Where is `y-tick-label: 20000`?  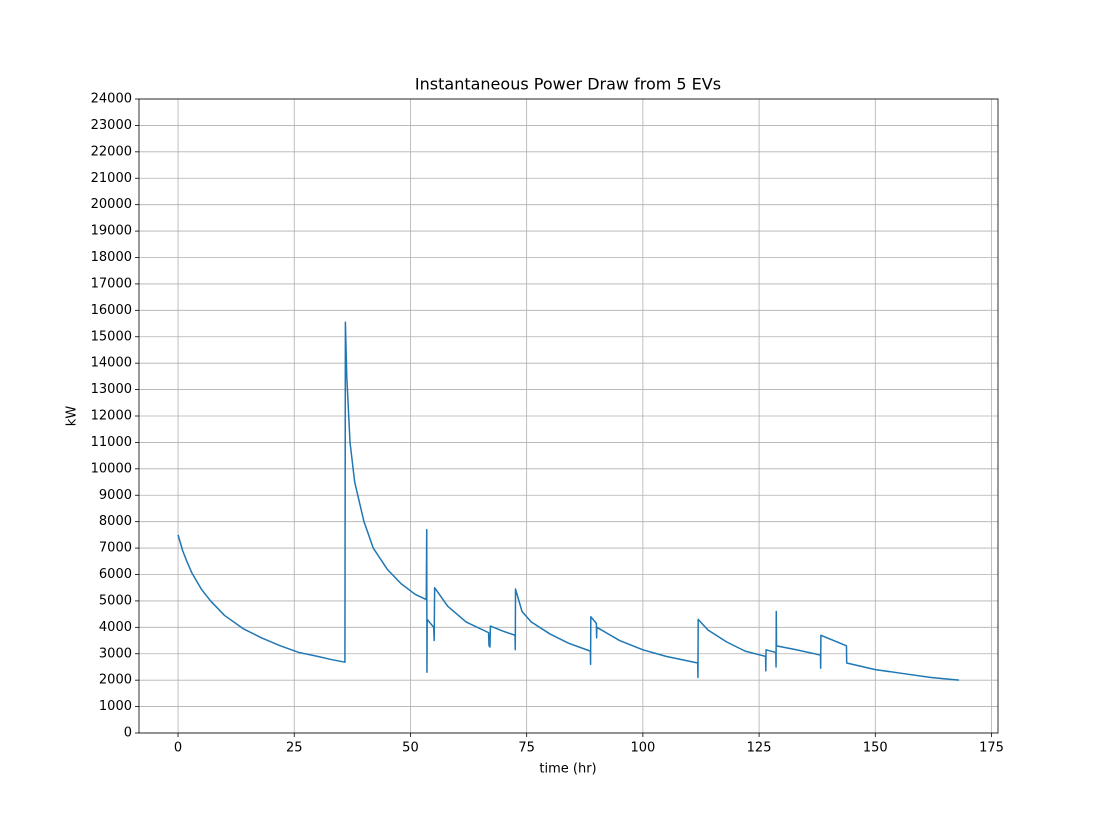 y-tick-label: 20000 is located at coordinates (111, 204).